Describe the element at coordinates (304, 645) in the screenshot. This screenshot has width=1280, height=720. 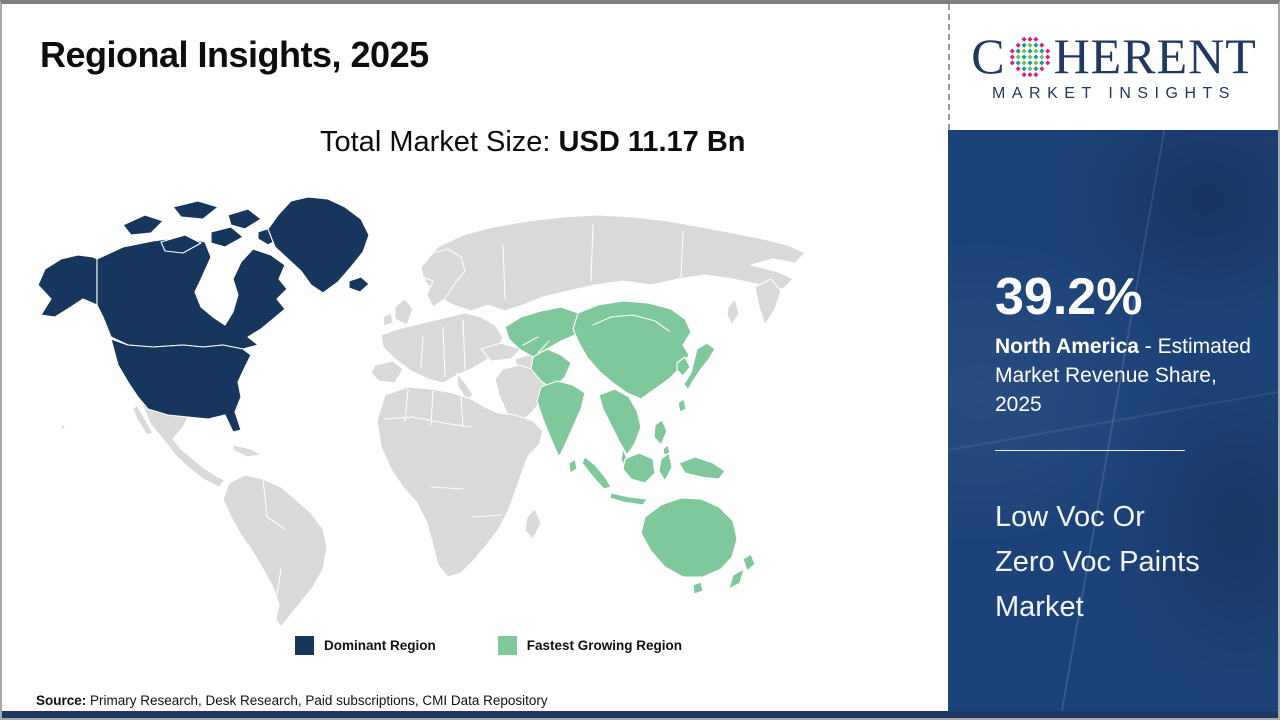
I see `dominant-region-swatch` at that location.